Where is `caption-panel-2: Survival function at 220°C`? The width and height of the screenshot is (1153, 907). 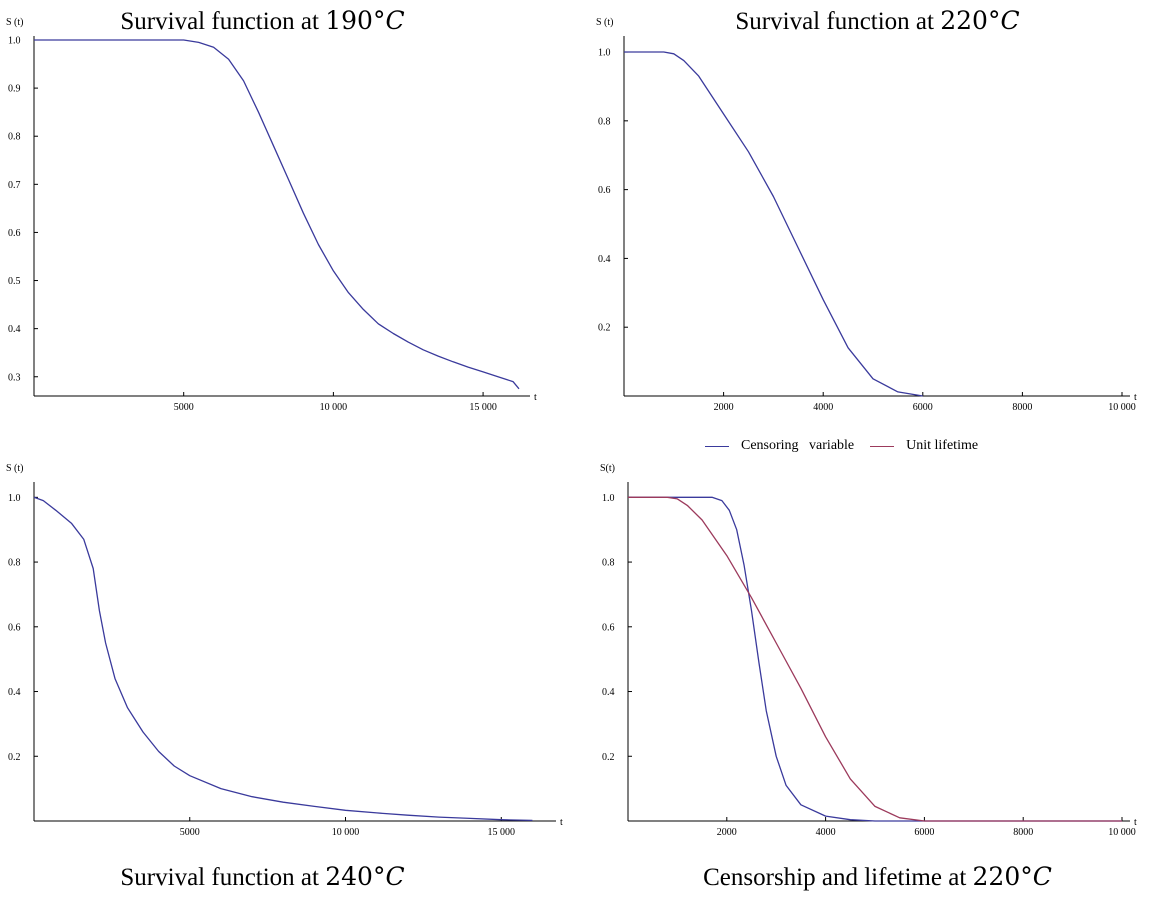 caption-panel-2: Survival function at 220°C is located at coordinates (877, 21).